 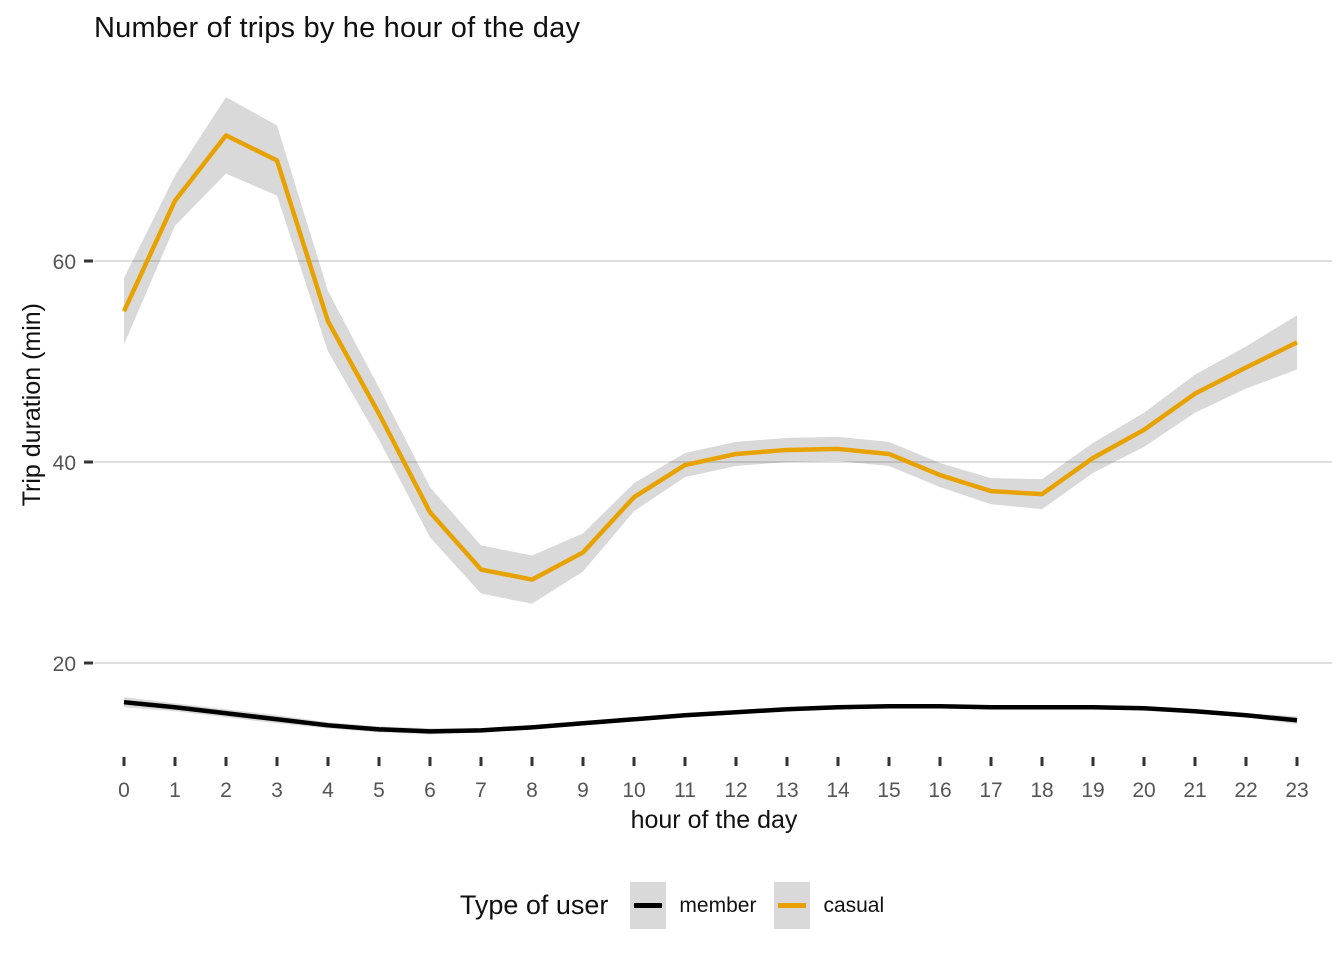 I want to click on casual-line-swatch-icon, so click(x=792, y=905).